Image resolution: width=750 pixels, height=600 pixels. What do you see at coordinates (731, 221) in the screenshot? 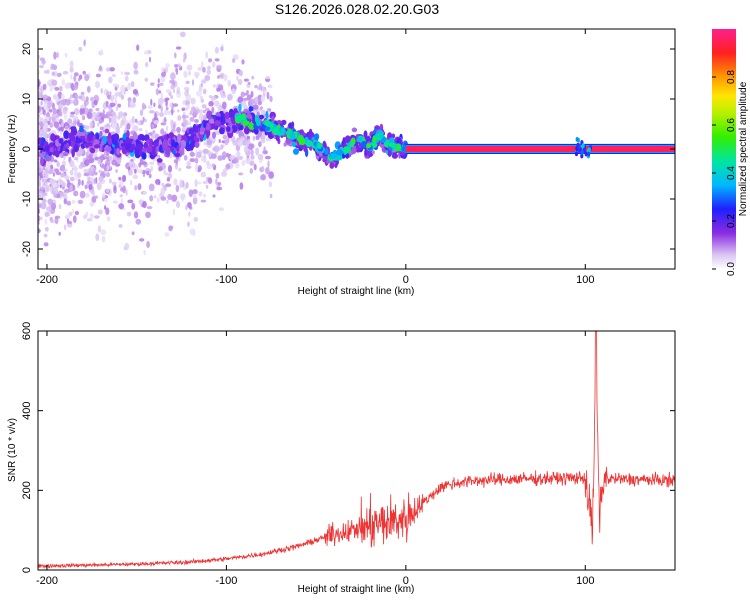
I see `colorbar-tick-label: 0.2` at bounding box center [731, 221].